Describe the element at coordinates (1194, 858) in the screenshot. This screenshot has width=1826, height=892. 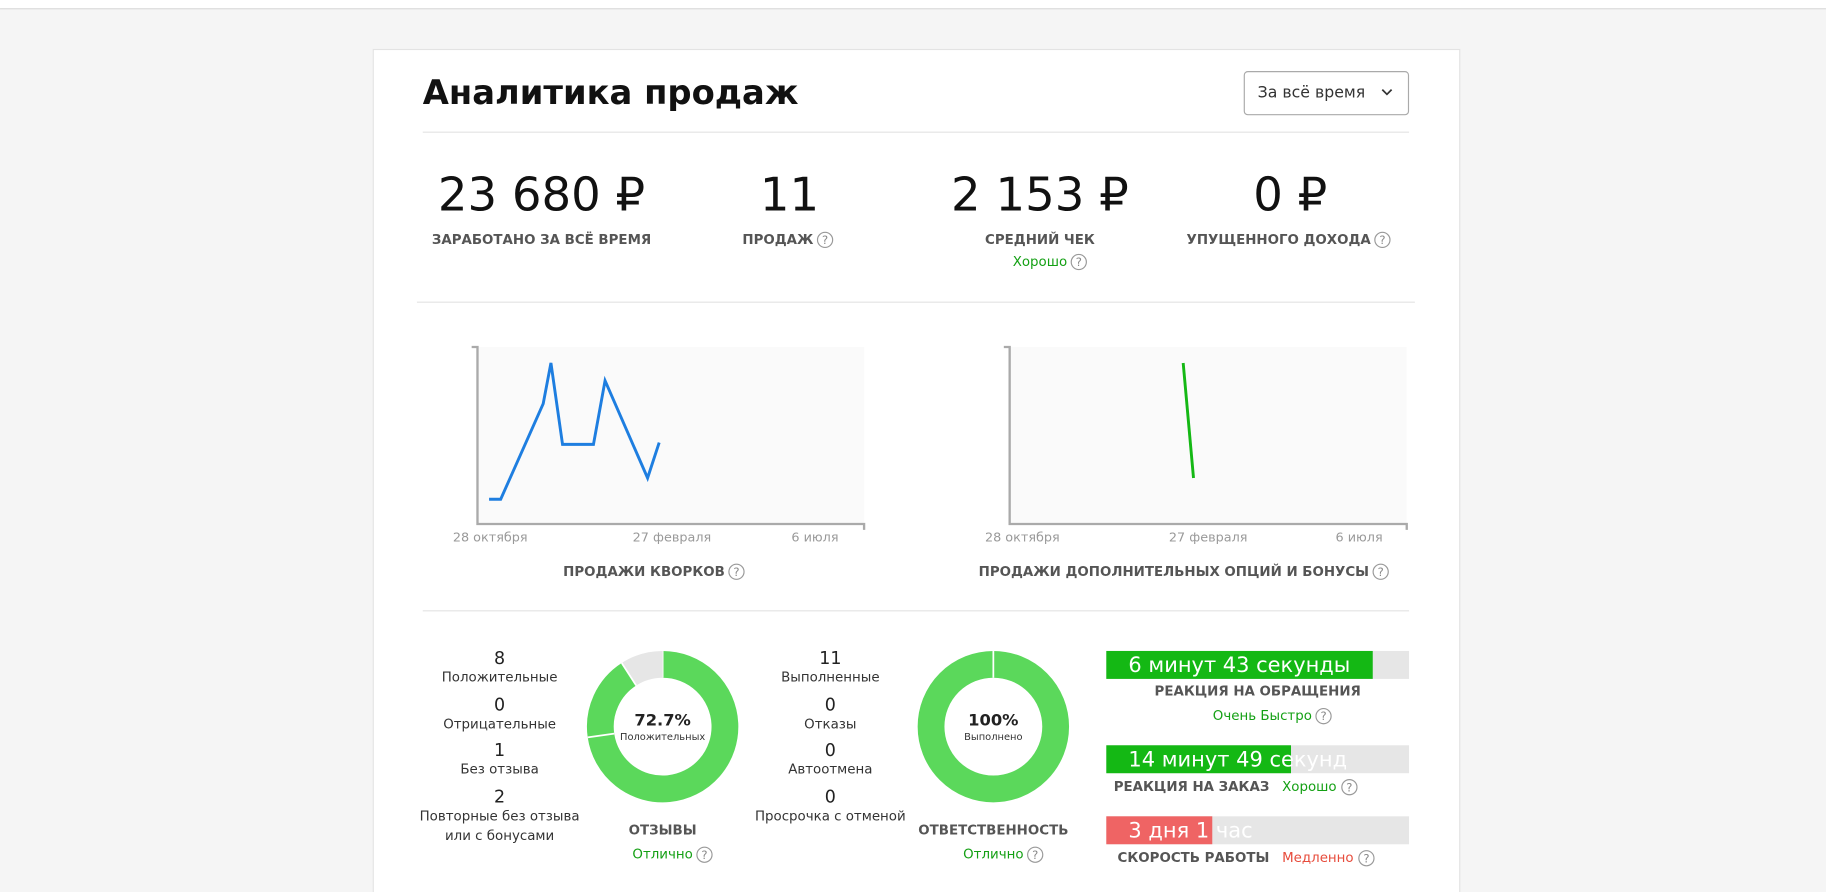
I see `speed-label: СКОРОСТЬ РАБОТЫ` at that location.